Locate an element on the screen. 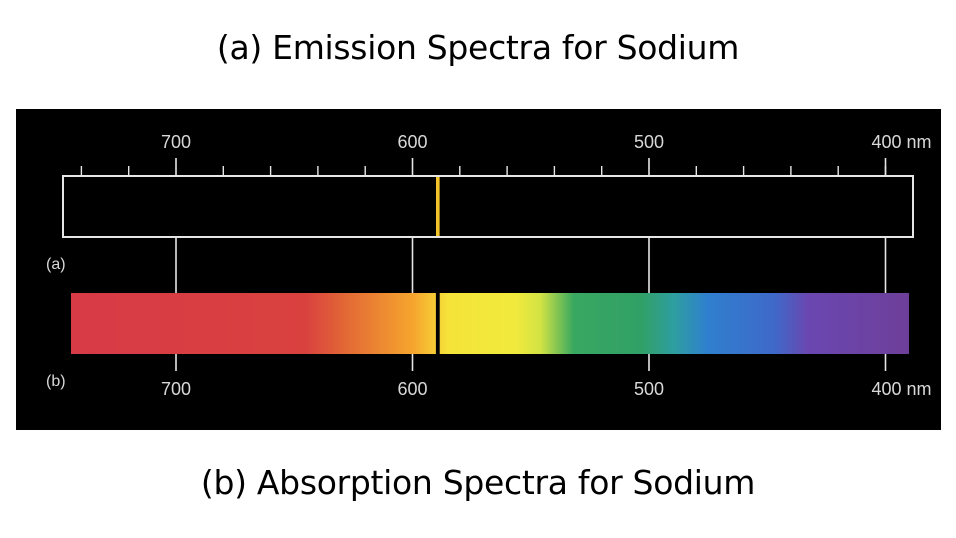 The image size is (956, 538). top-tick-label-500: 500 is located at coordinates (649, 142).